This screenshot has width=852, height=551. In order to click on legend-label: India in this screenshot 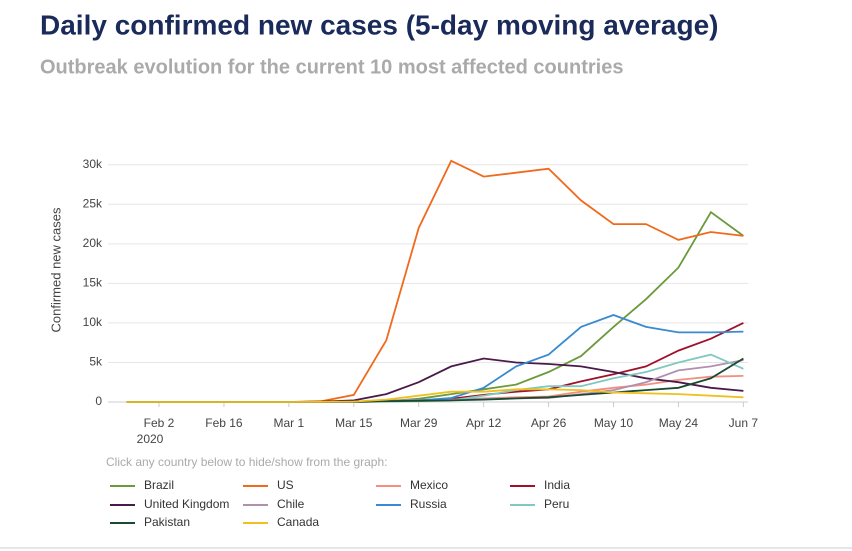, I will do `click(557, 485)`.